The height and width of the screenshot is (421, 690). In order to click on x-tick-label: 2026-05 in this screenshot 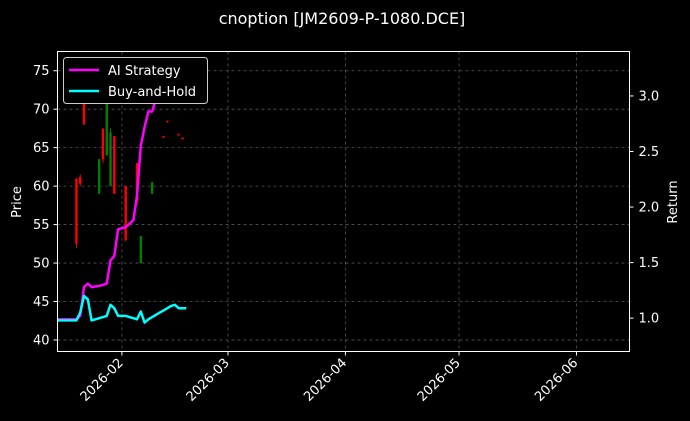, I will do `click(439, 380)`.